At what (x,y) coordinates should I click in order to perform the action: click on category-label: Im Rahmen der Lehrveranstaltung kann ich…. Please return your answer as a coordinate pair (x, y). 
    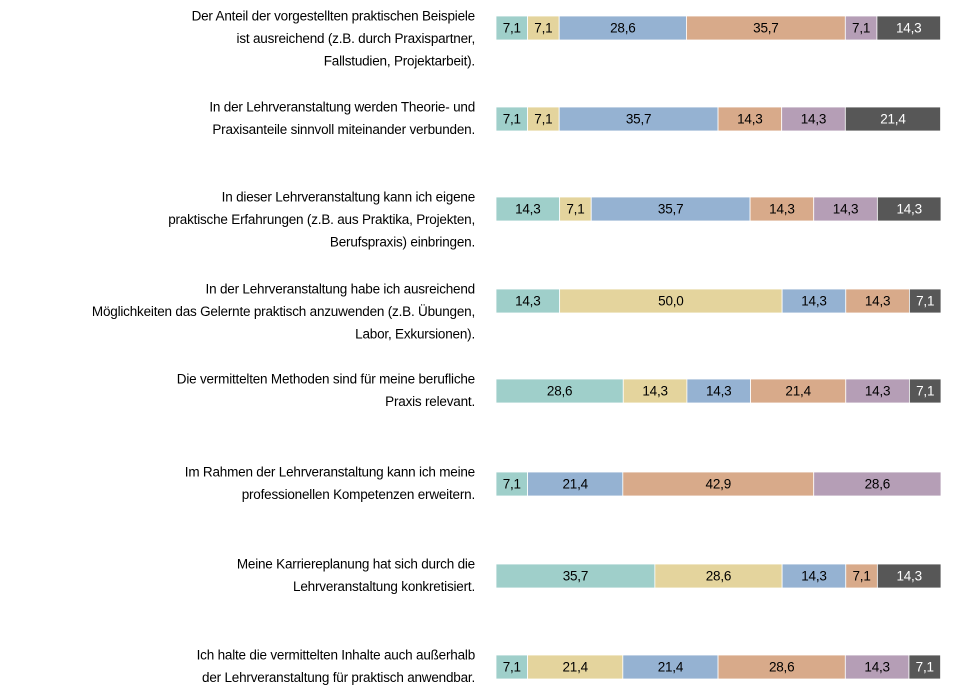
    Looking at the image, I should click on (330, 472).